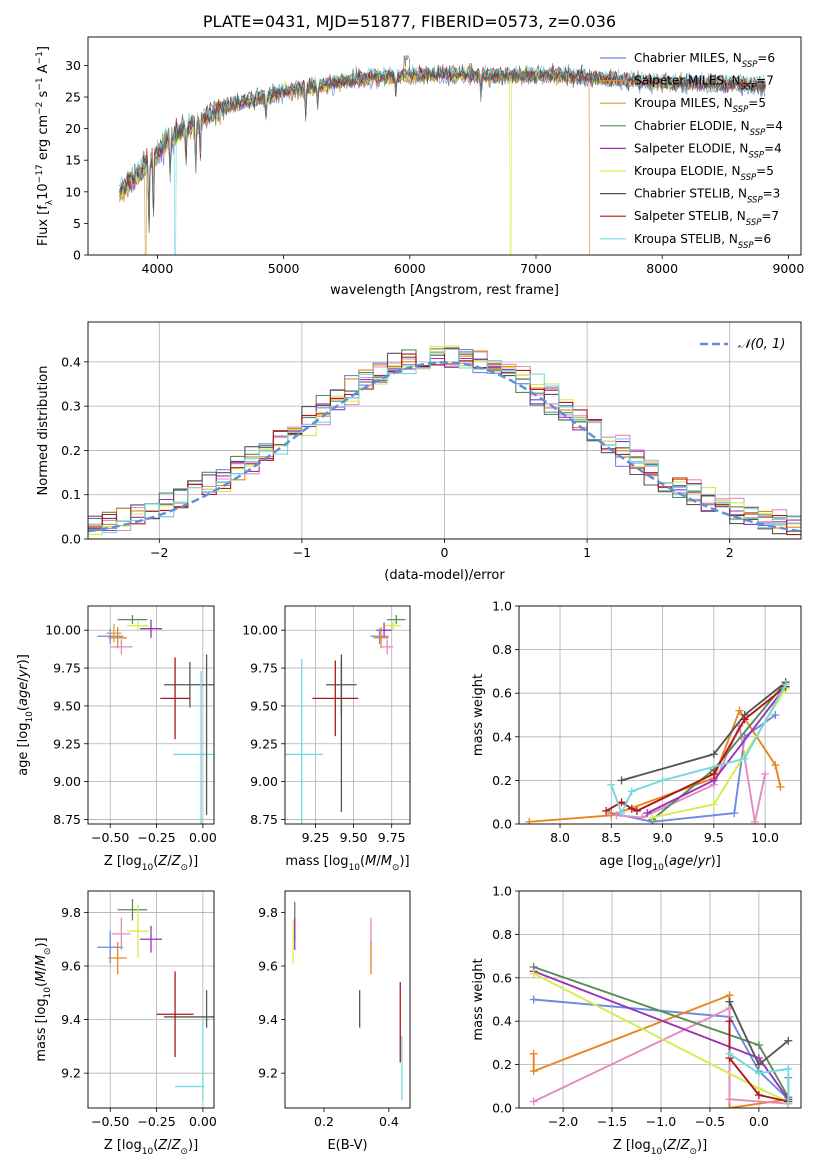 This screenshot has width=819, height=1174. I want to click on x-axis-label: mass [log10(M/M⊙)], so click(347, 863).